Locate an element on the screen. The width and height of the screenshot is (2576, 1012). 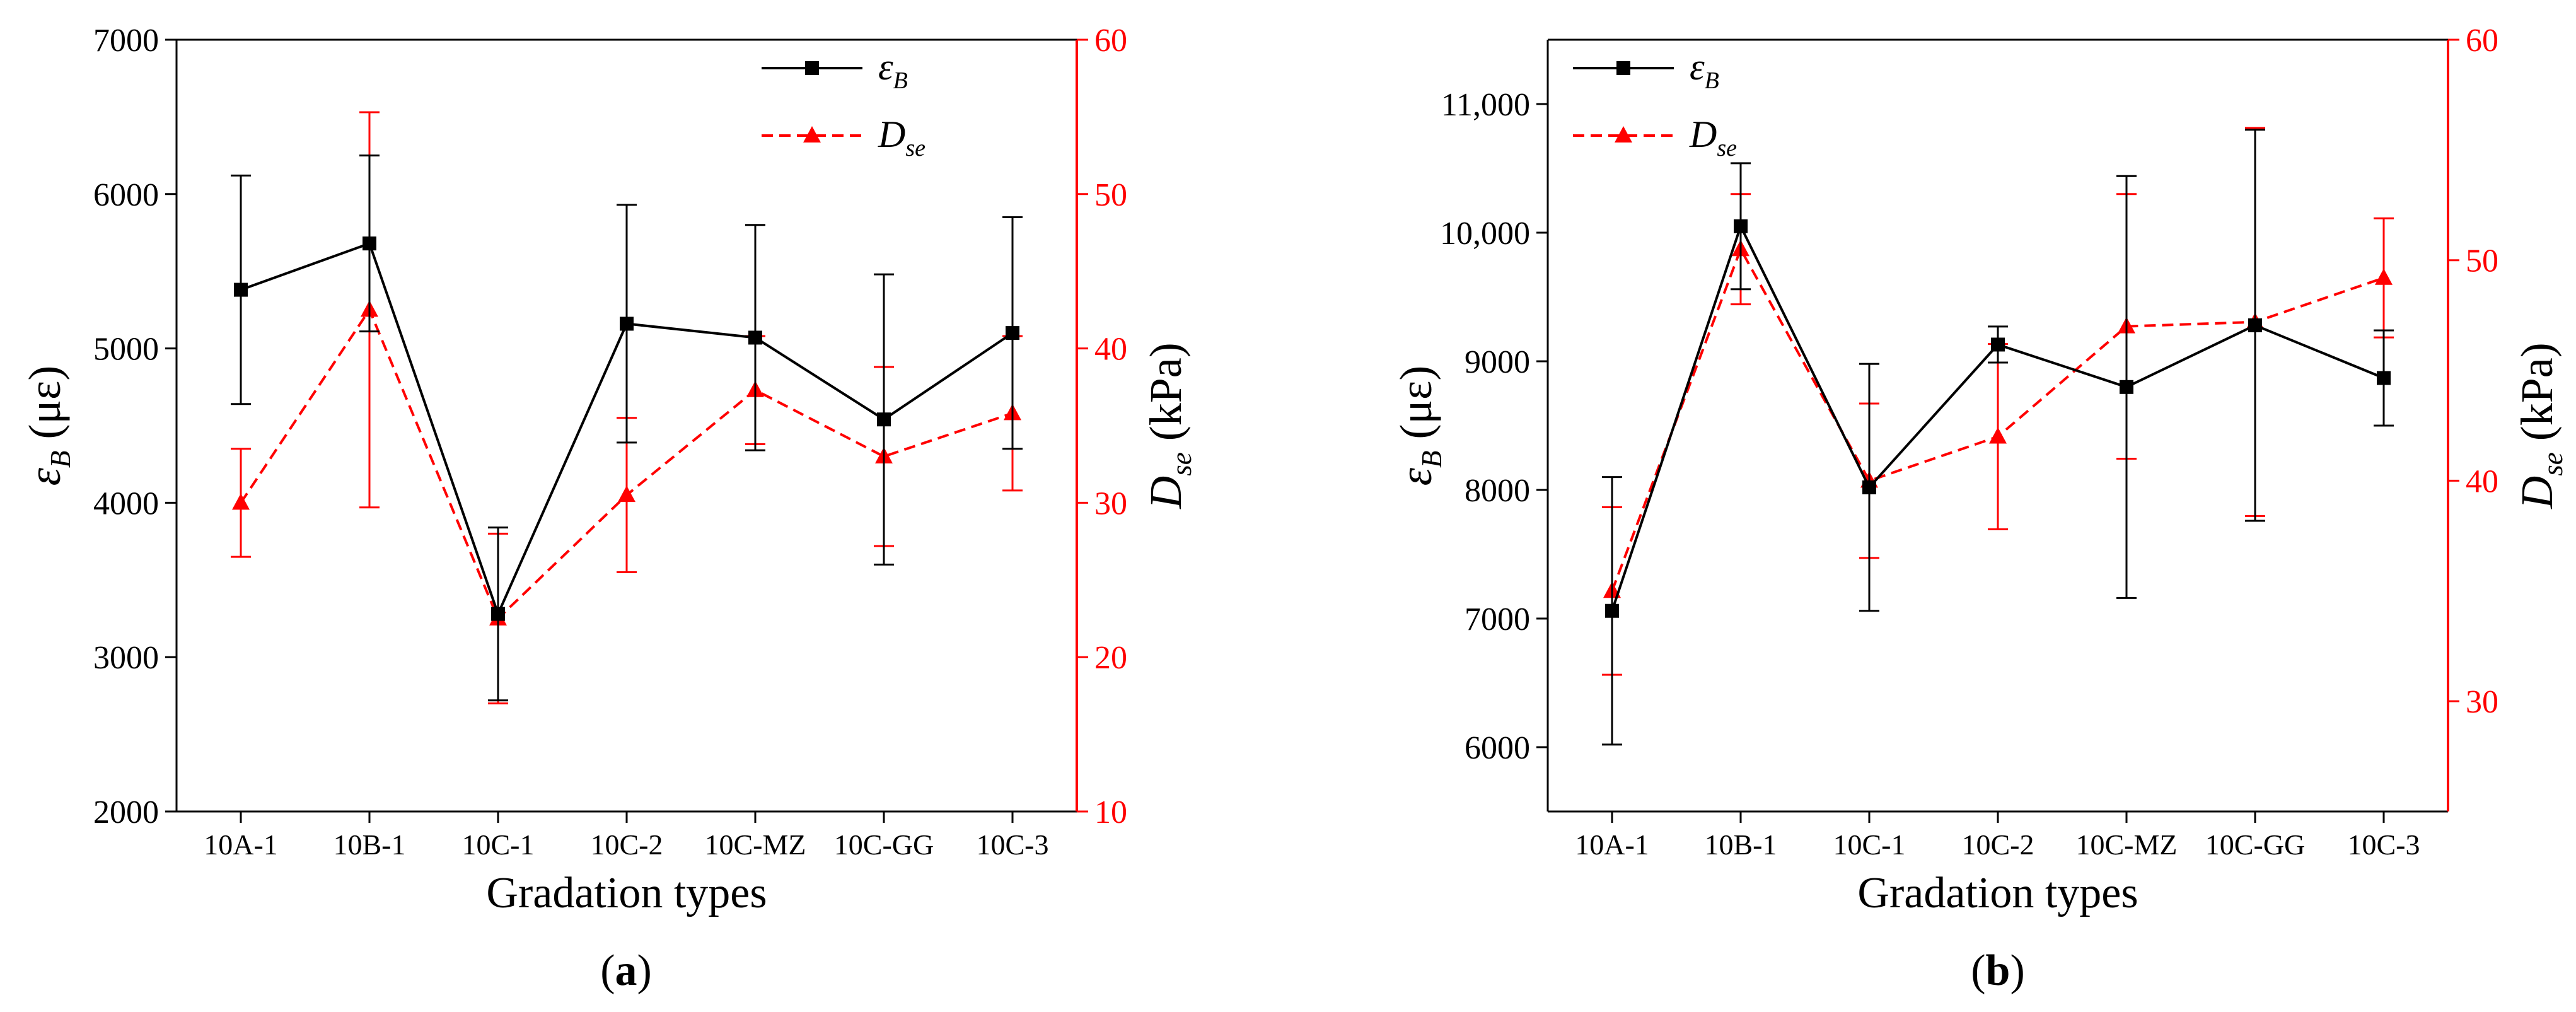
left-tick-label: 3000 is located at coordinates (126, 658).